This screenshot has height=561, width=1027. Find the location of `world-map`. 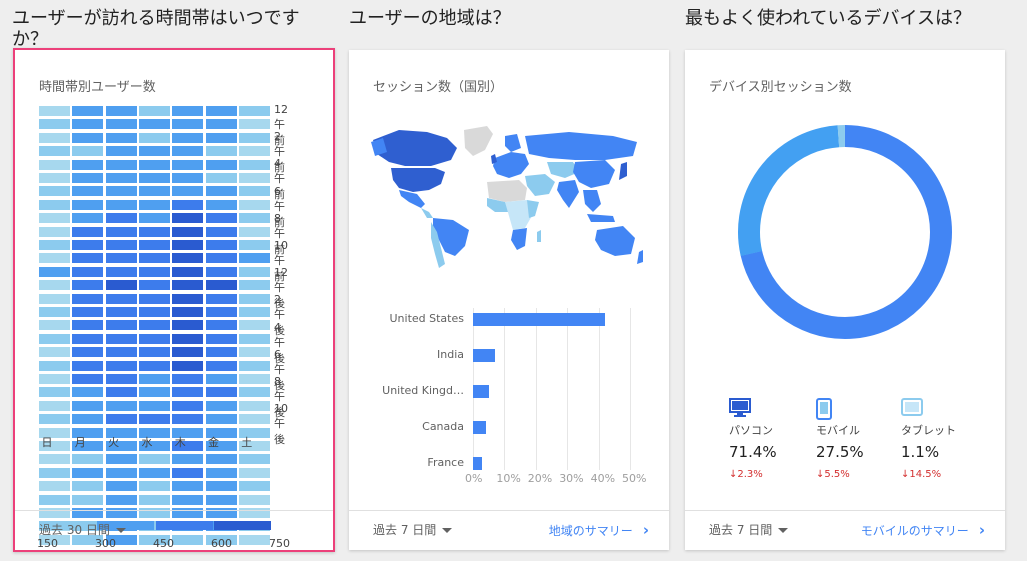

world-map is located at coordinates (509, 197).